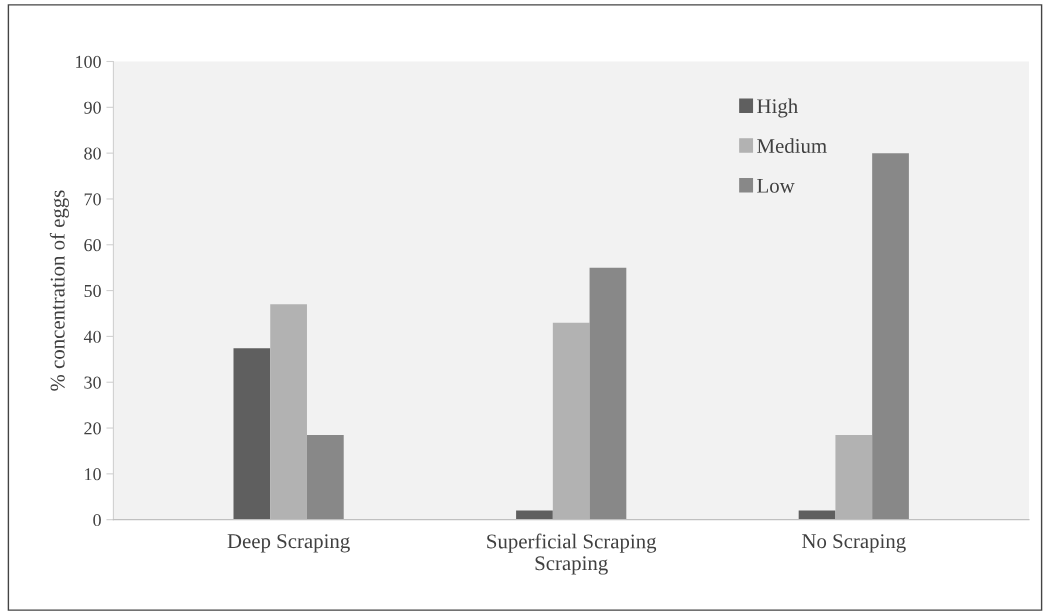 Image resolution: width=1050 pixels, height=615 pixels. What do you see at coordinates (92, 245) in the screenshot?
I see `y-tick-label: 60` at bounding box center [92, 245].